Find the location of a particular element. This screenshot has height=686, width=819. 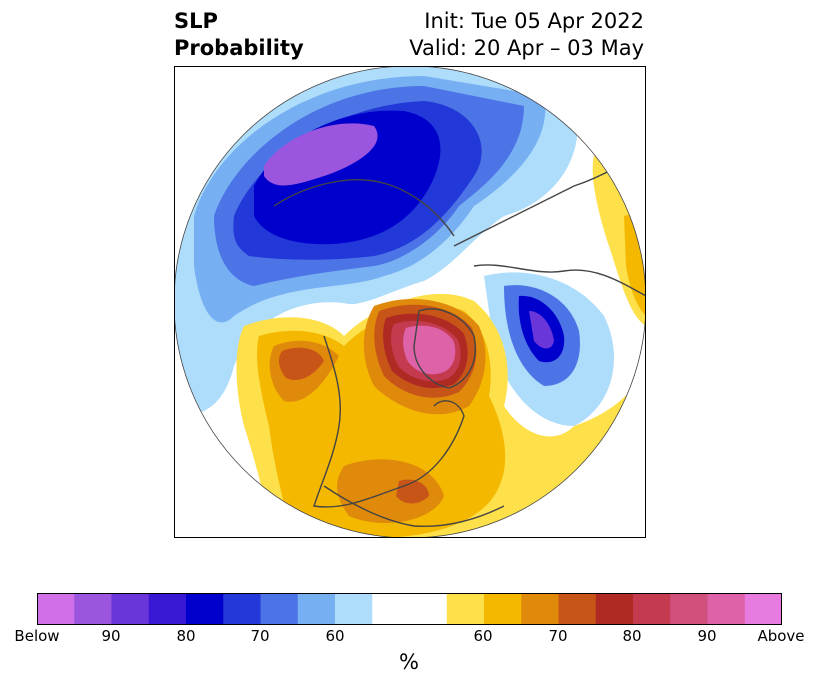

colorbar-label-above: Above is located at coordinates (781, 636).